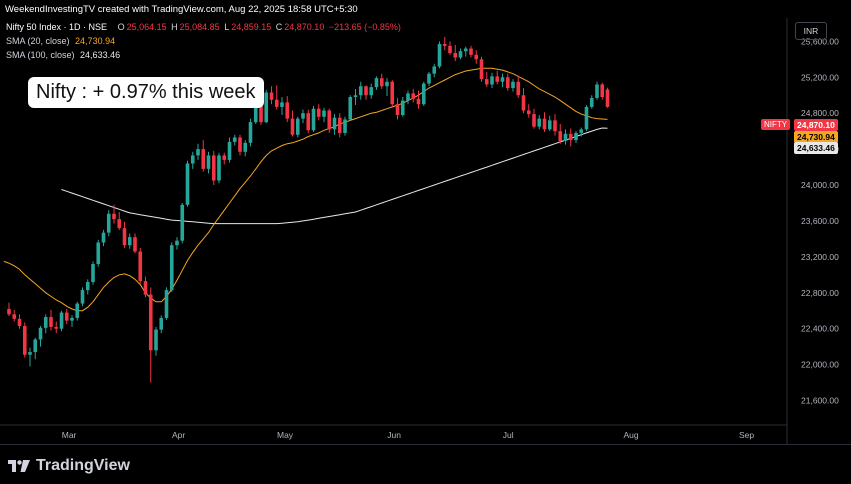 This screenshot has height=484, width=851. What do you see at coordinates (100, 55) in the screenshot?
I see `sma100-value: 24,633.46` at bounding box center [100, 55].